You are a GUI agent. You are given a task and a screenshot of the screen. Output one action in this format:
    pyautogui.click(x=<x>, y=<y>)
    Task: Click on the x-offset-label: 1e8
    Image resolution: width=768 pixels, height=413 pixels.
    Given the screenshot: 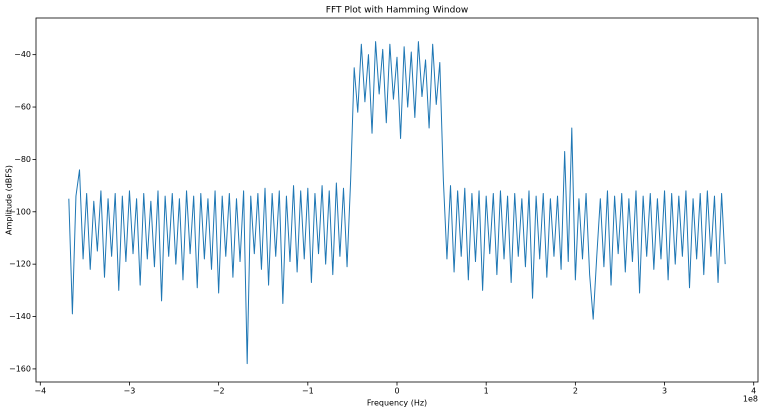 What is the action you would take?
    pyautogui.click(x=750, y=399)
    